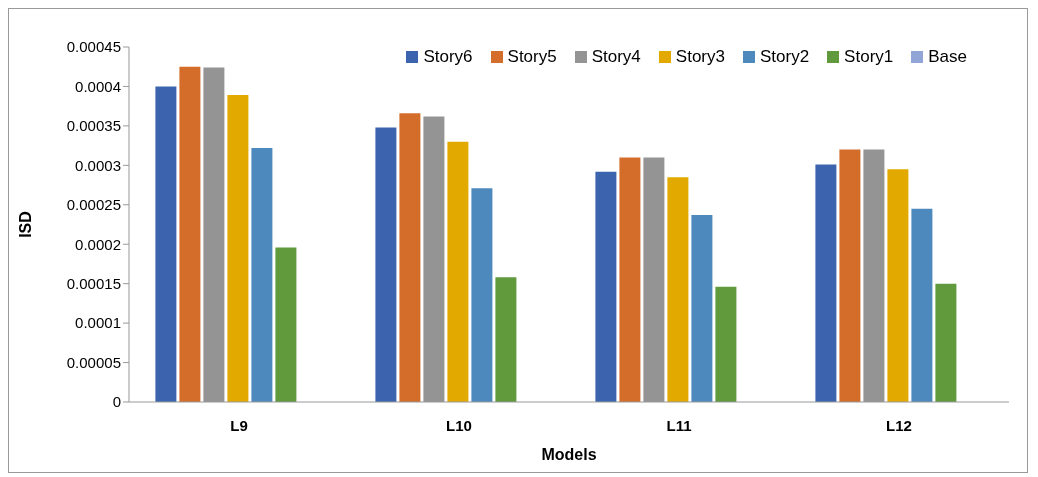  What do you see at coordinates (93, 126) in the screenshot?
I see `y-tick-label: 0.00035` at bounding box center [93, 126].